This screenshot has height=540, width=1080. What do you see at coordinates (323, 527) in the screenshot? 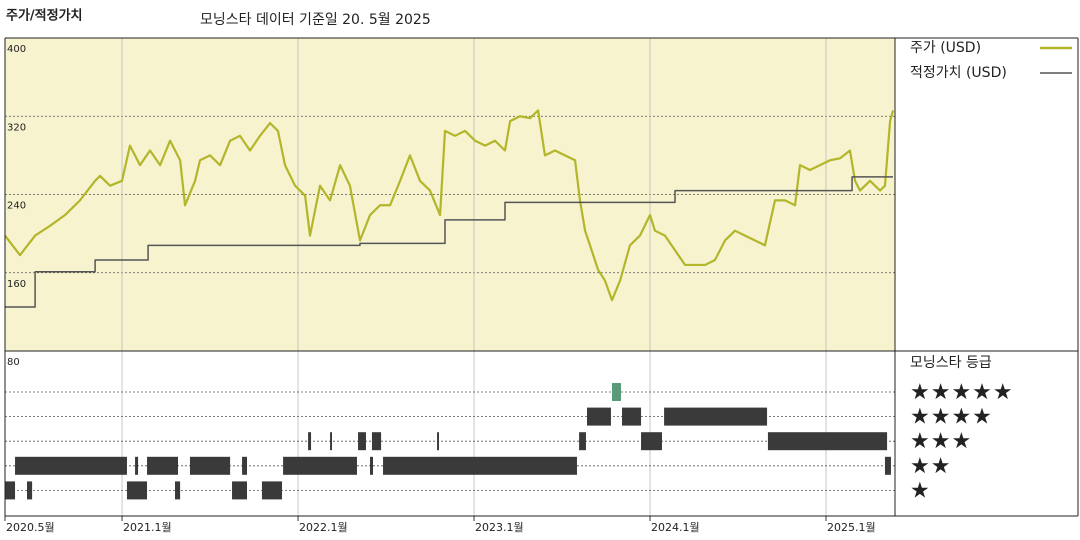
I see `x-tick-label: 2022.1월` at bounding box center [323, 527].